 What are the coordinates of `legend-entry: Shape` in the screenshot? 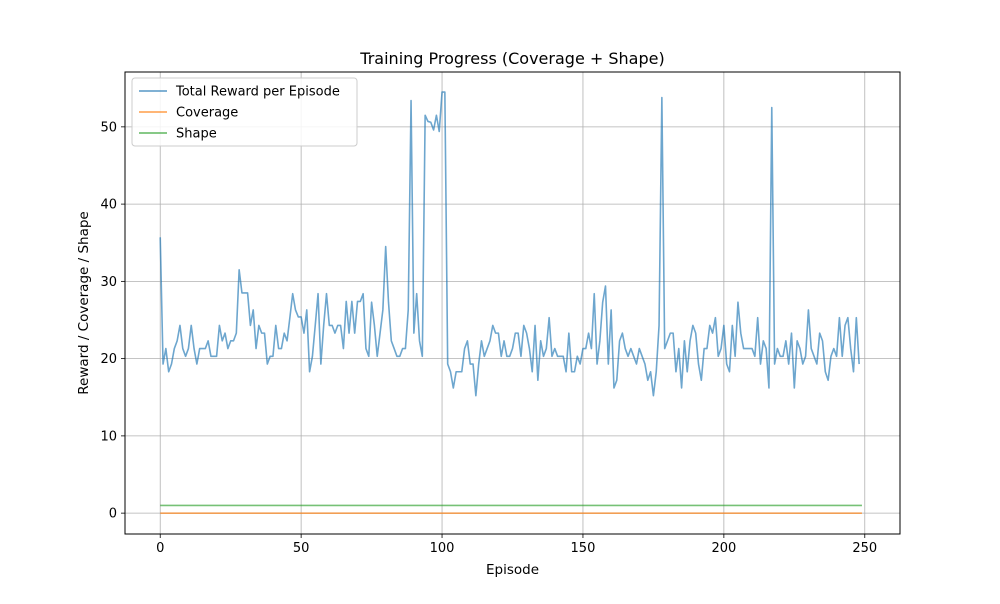 It's located at (178, 134).